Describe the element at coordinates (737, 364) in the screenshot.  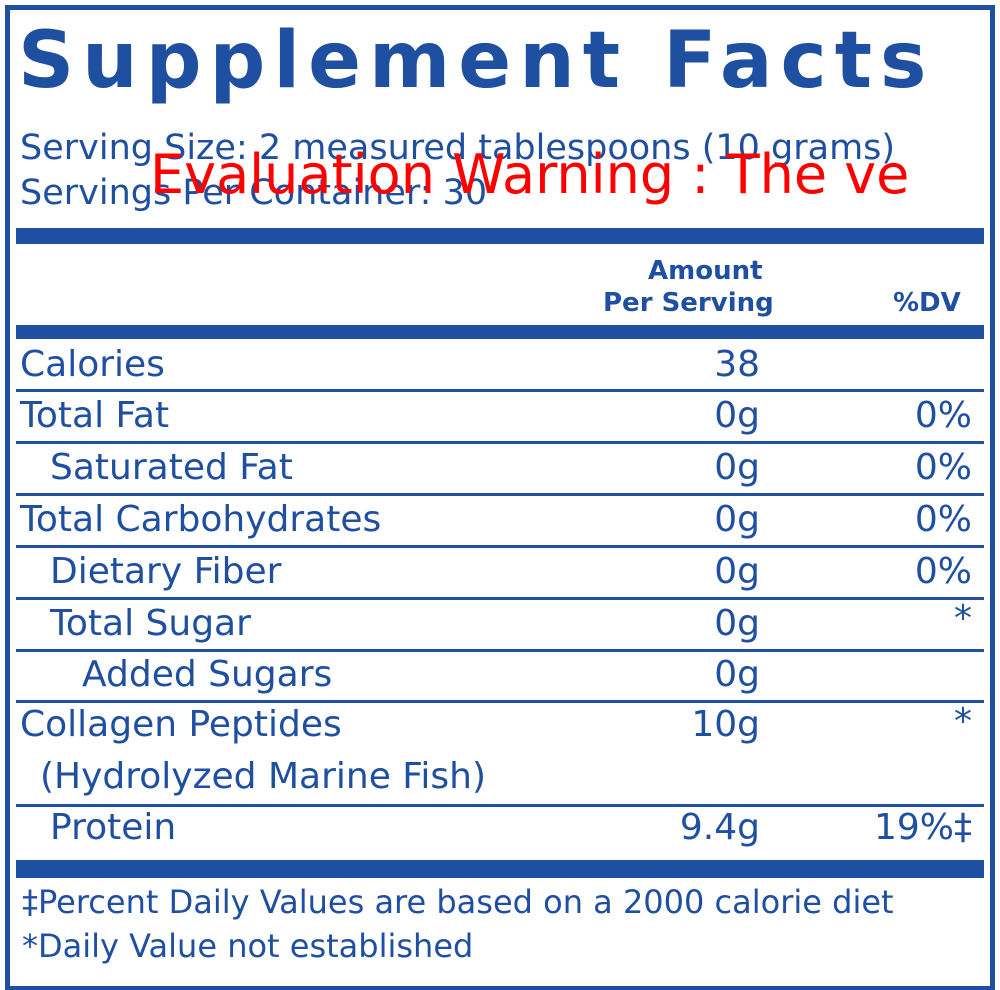
I see `amount: 38` at that location.